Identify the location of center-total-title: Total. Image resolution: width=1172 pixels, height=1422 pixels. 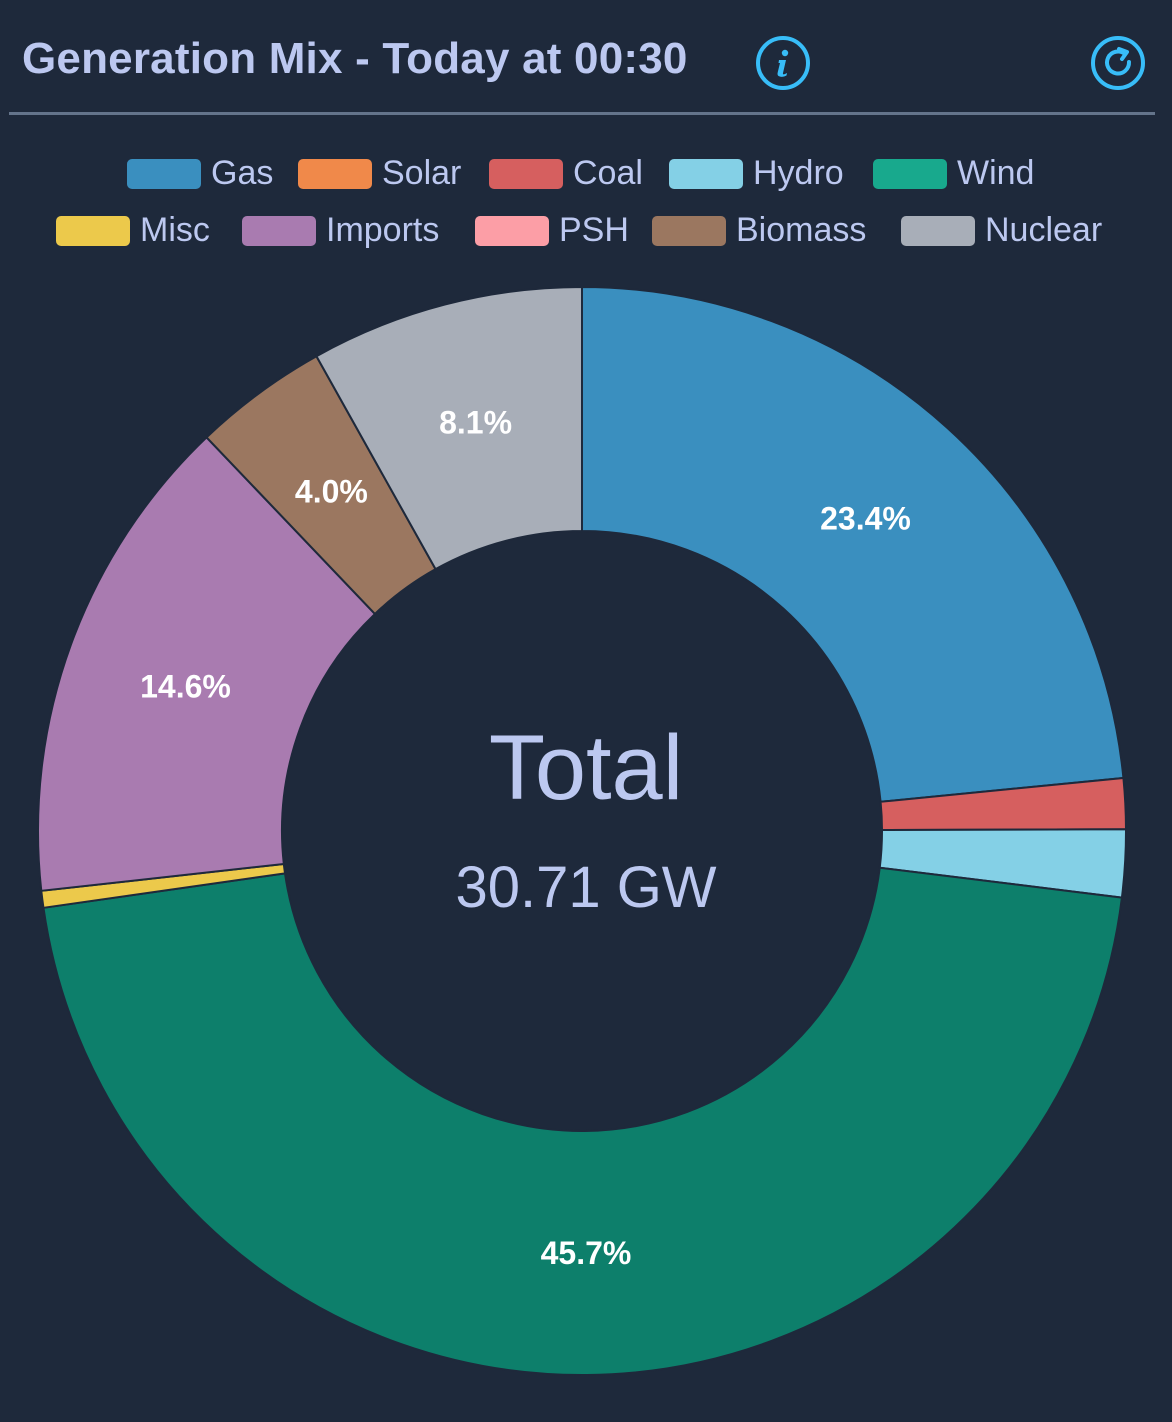
(586, 768).